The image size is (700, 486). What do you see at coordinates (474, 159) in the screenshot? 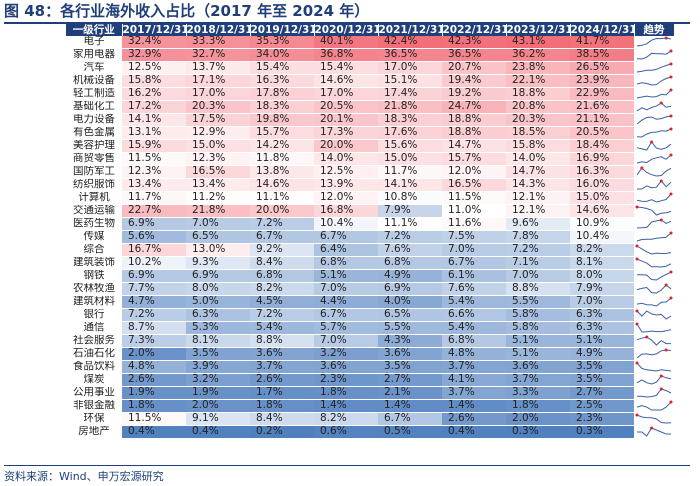
I see `value-cell: 15.7%` at bounding box center [474, 159].